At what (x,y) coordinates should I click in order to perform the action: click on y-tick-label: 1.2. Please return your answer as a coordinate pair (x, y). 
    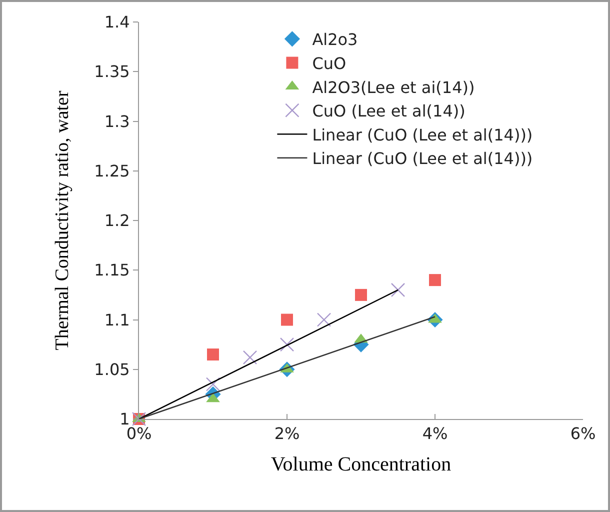
    Looking at the image, I should click on (117, 220).